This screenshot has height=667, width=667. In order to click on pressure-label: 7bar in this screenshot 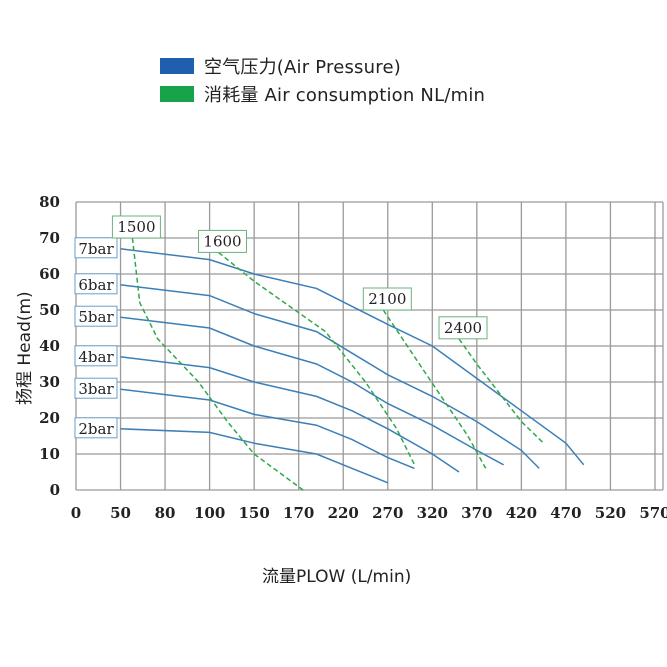, I will do `click(96, 249)`.